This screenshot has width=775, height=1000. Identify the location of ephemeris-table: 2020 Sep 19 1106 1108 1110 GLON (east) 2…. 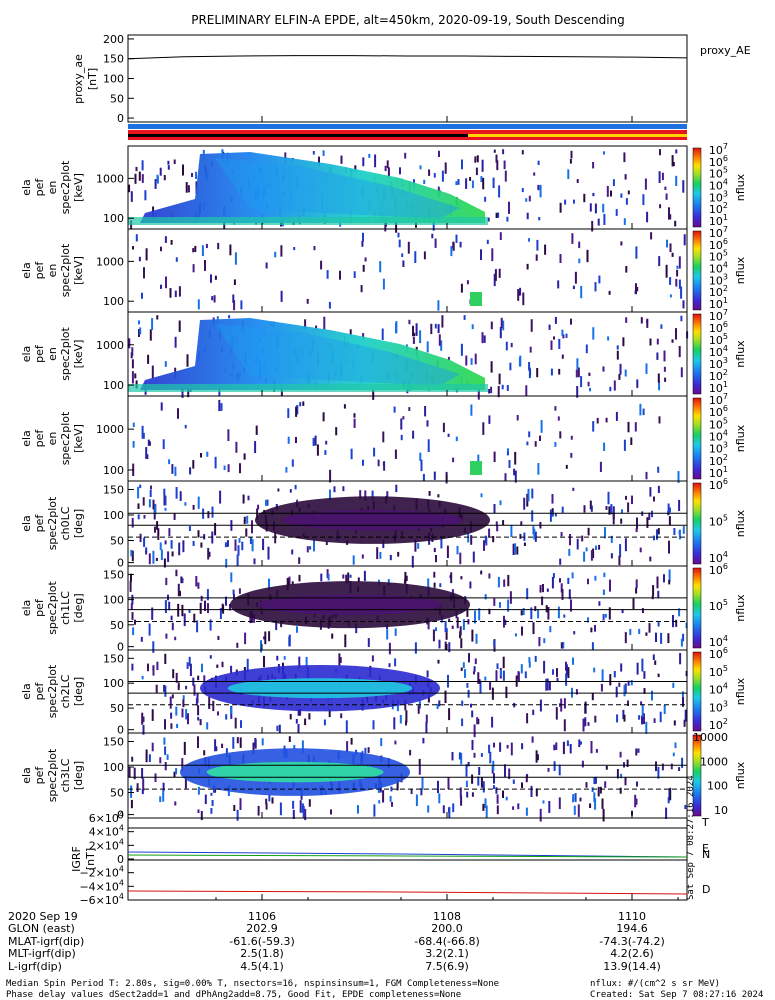
(336, 941).